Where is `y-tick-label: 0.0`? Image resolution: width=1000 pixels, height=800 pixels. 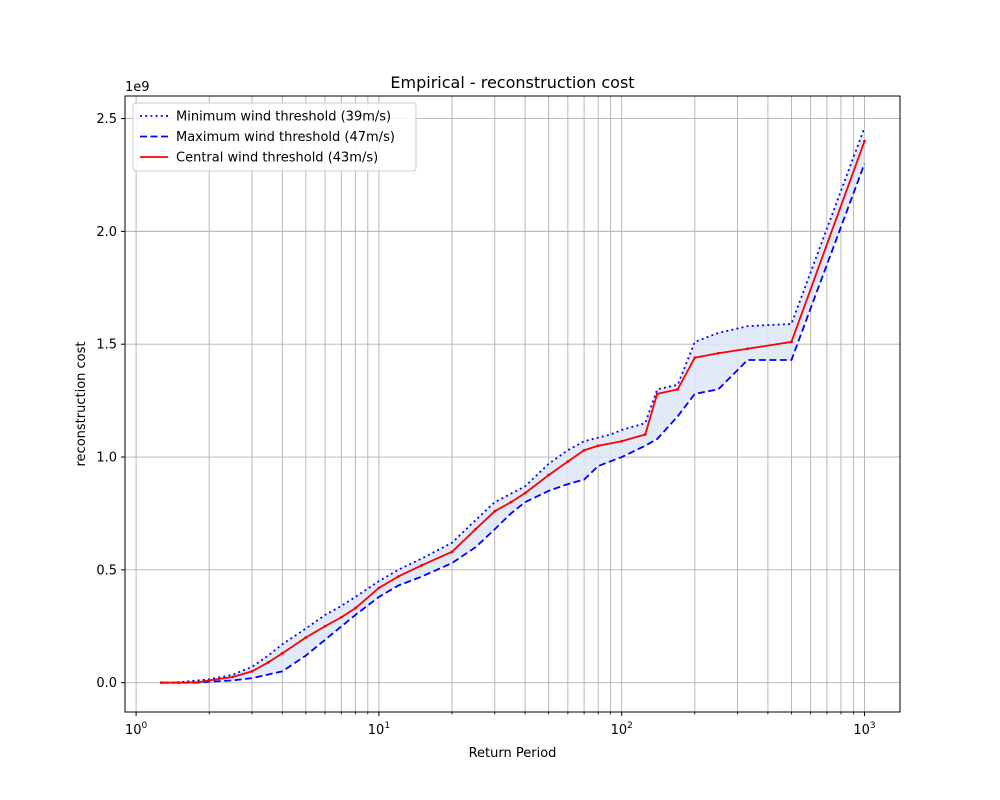
y-tick-label: 0.0 is located at coordinates (106, 683).